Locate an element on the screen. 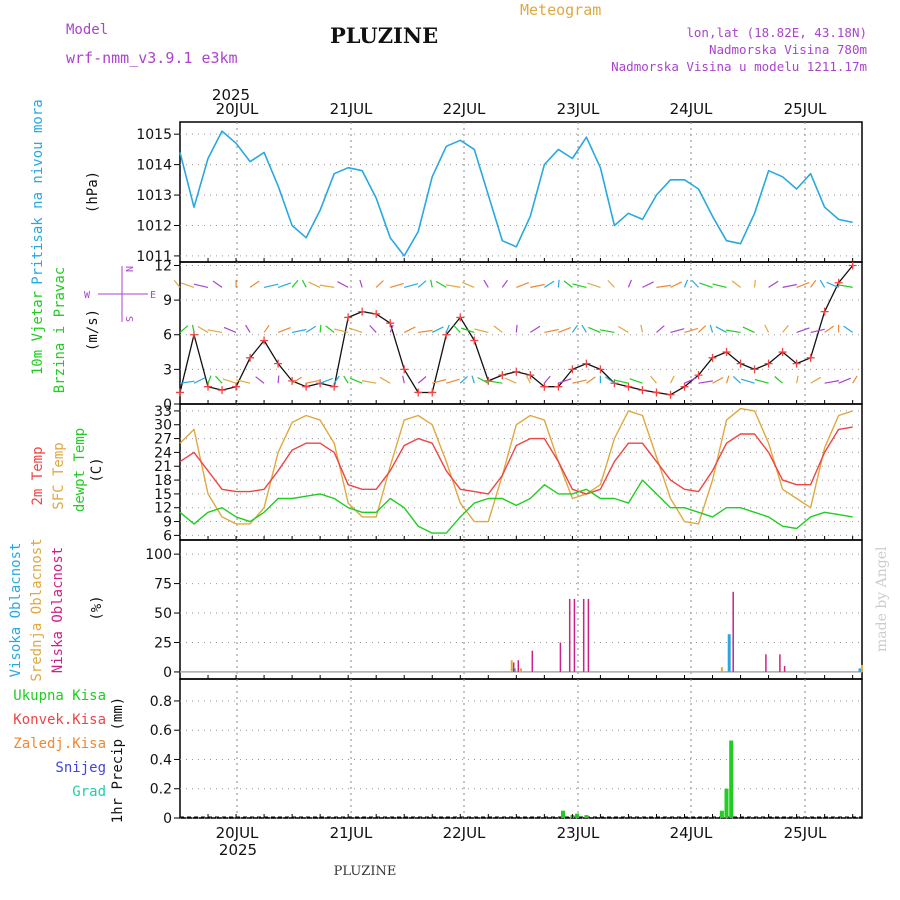  temp-ytick-label: 24 is located at coordinates (163, 453).